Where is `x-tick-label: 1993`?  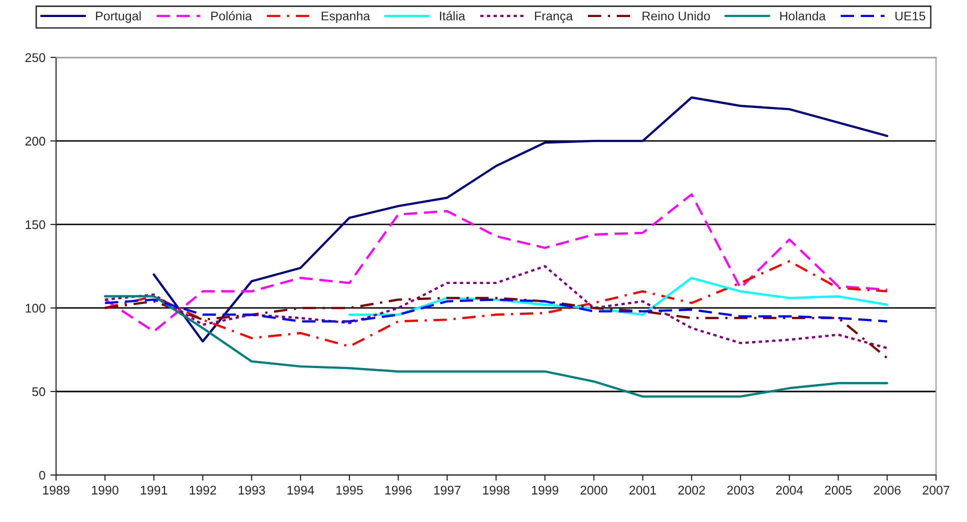 x-tick-label: 1993 is located at coordinates (251, 490).